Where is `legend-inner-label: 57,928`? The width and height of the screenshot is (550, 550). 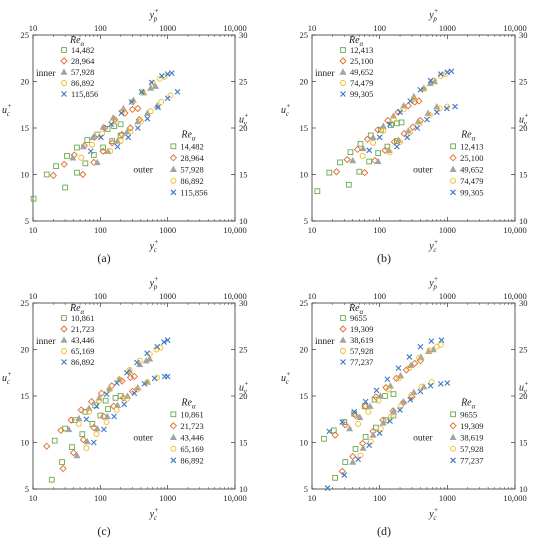
legend-inner-label: 57,928 is located at coordinates (361, 351).